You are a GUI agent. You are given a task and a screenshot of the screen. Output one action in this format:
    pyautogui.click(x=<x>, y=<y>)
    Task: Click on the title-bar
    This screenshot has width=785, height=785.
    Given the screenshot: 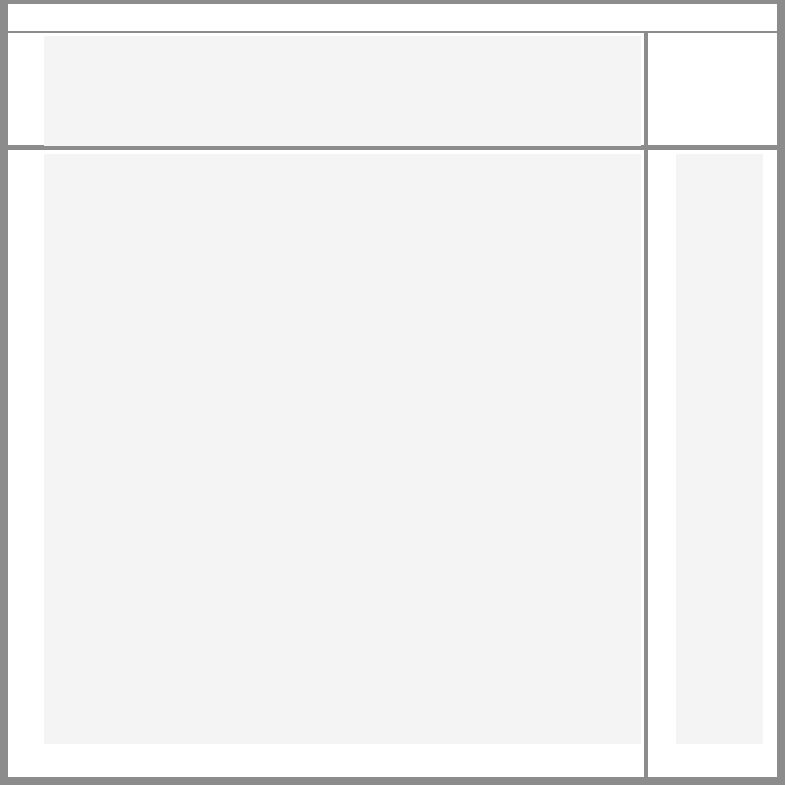 What is the action you would take?
    pyautogui.click(x=392, y=17)
    